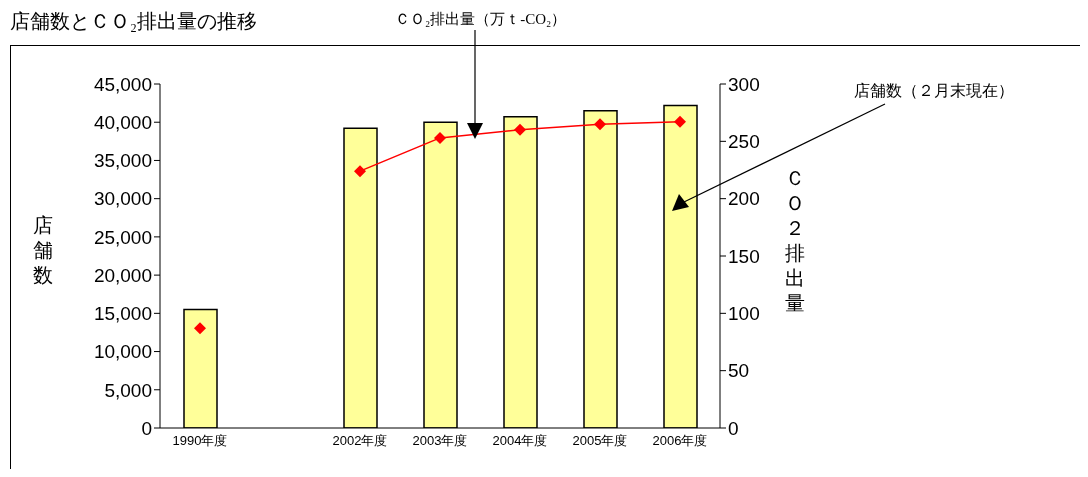 The height and width of the screenshot is (477, 1088). I want to click on y2-tick-label: 300, so click(744, 84).